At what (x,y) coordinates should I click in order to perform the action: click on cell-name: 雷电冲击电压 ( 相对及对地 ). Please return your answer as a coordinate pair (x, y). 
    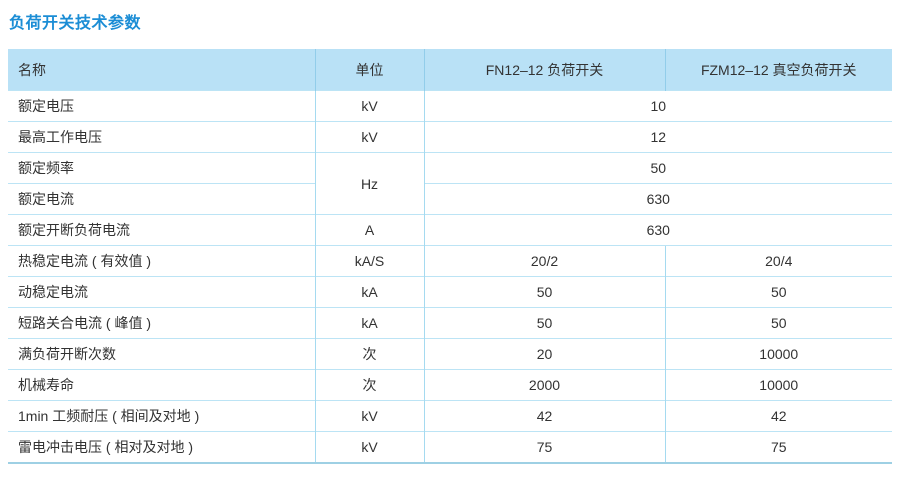
    Looking at the image, I should click on (161, 447).